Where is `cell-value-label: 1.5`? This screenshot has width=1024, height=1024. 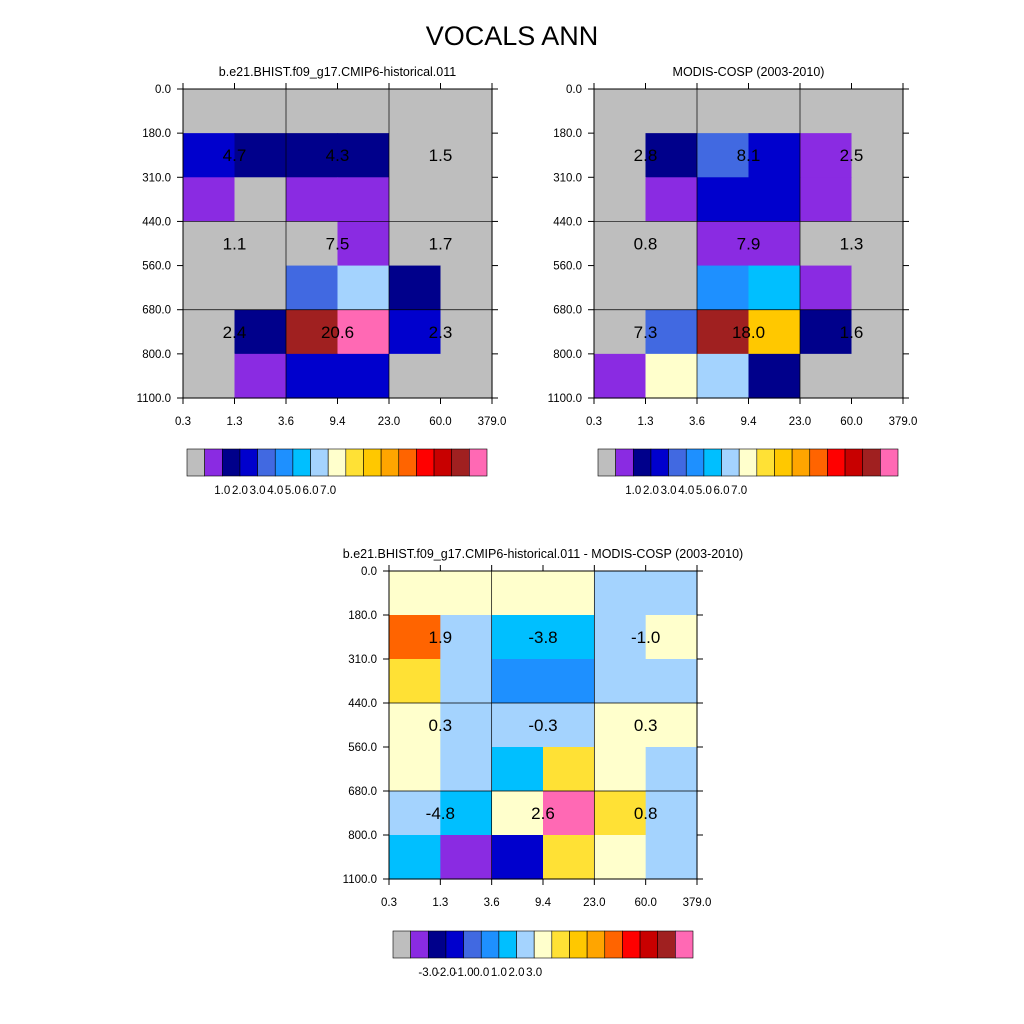 cell-value-label: 1.5 is located at coordinates (441, 155).